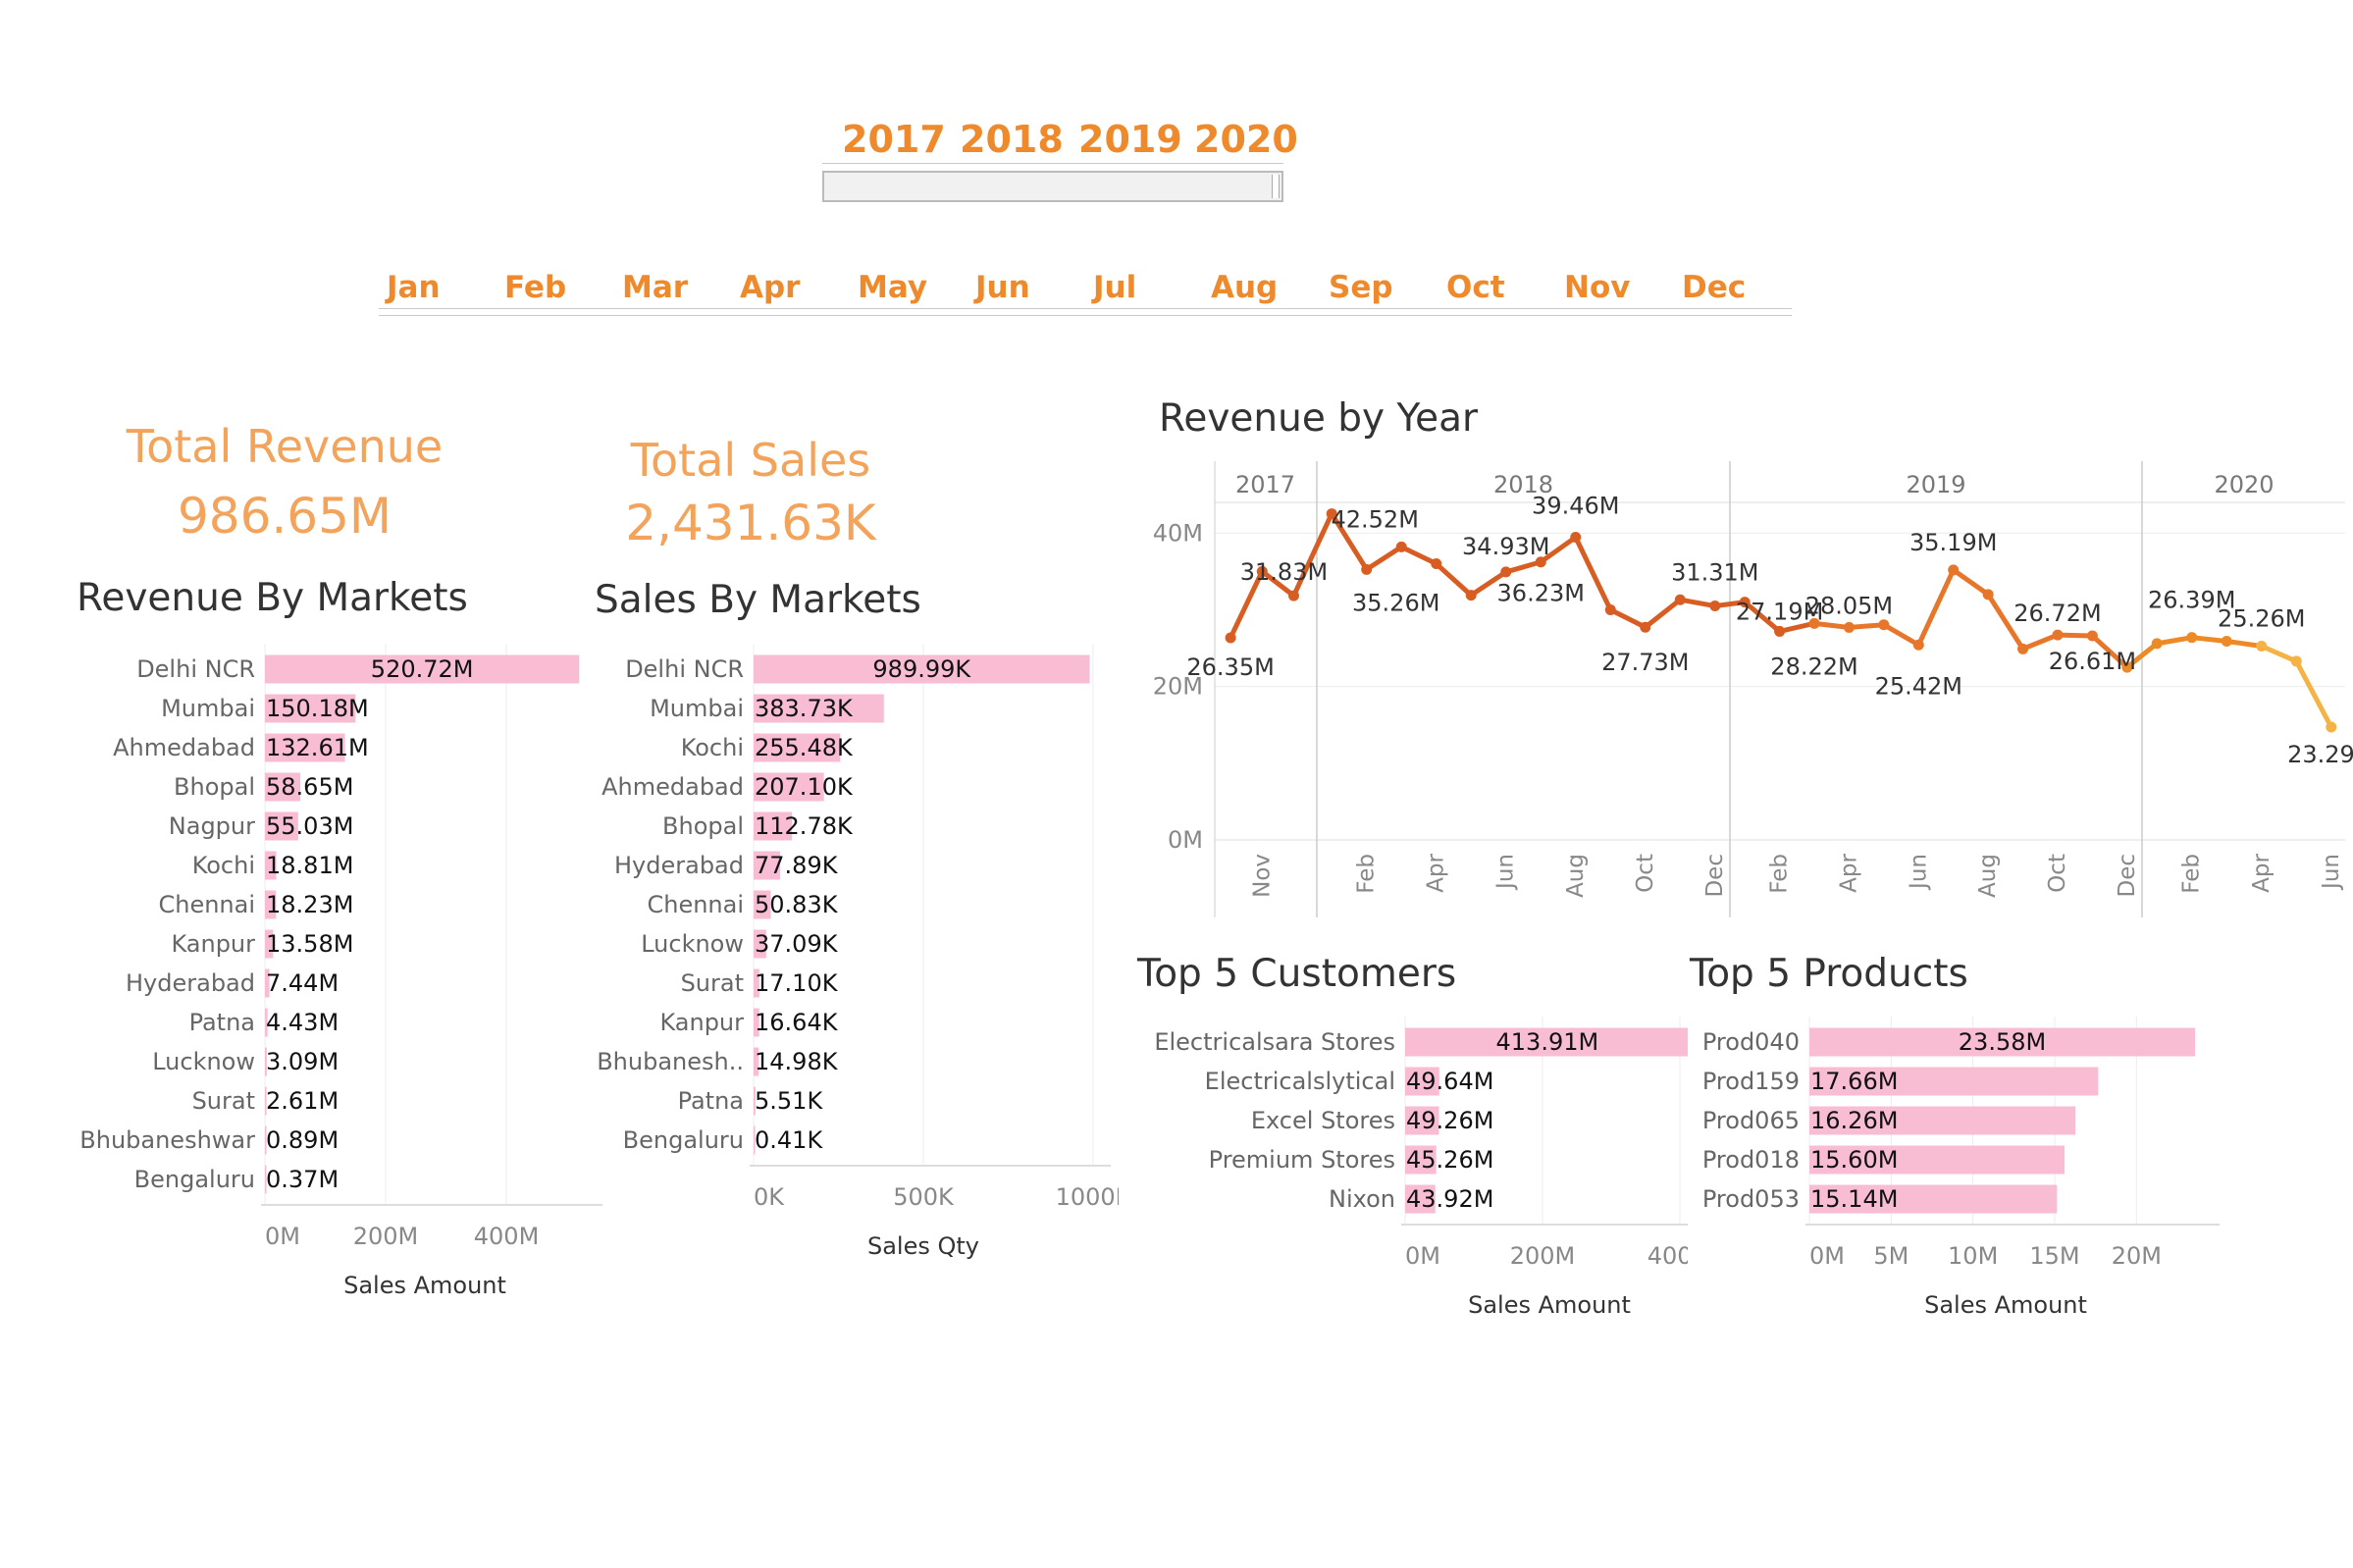  I want to click on sales-market-category-label: Lucknow, so click(693, 944).